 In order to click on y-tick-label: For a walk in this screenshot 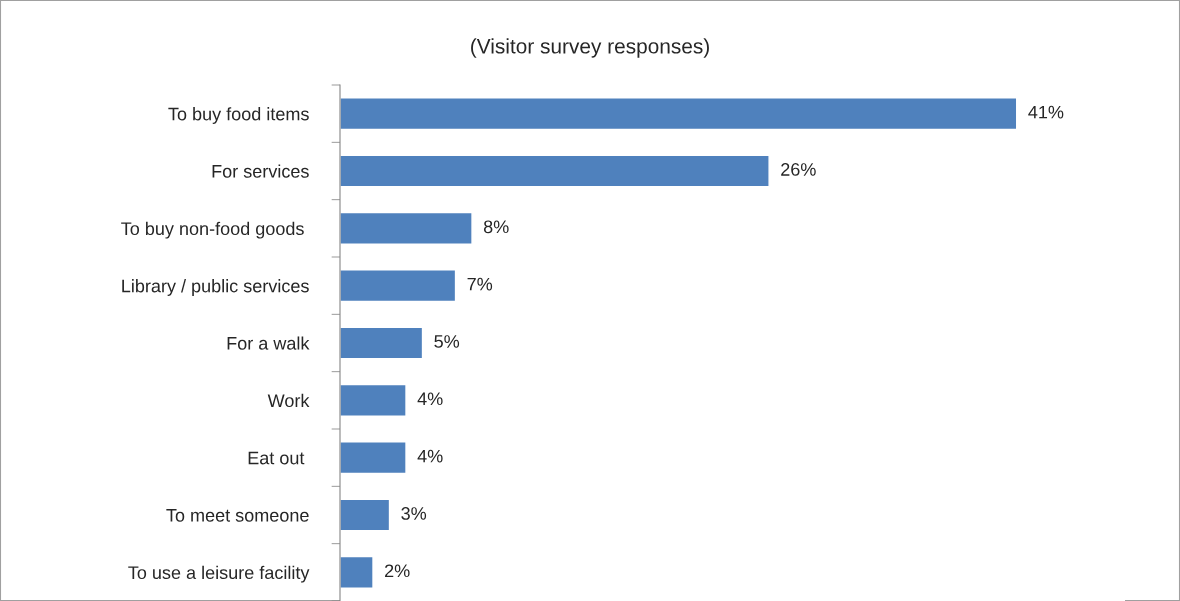, I will do `click(268, 343)`.